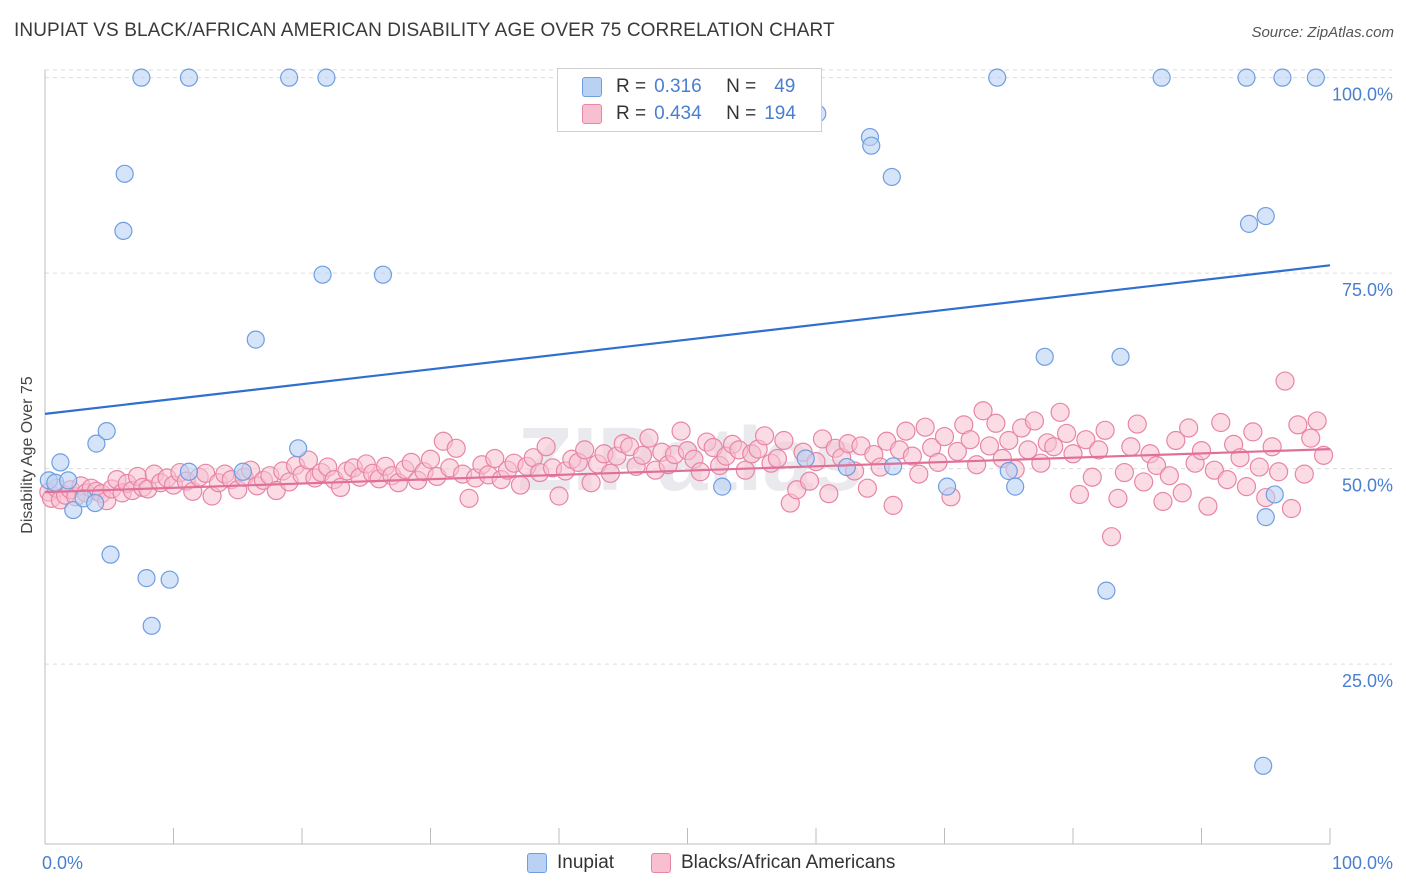 The height and width of the screenshot is (892, 1406). What do you see at coordinates (1367, 681) in the screenshot?
I see `y-tick-label: 25.0%` at bounding box center [1367, 681].